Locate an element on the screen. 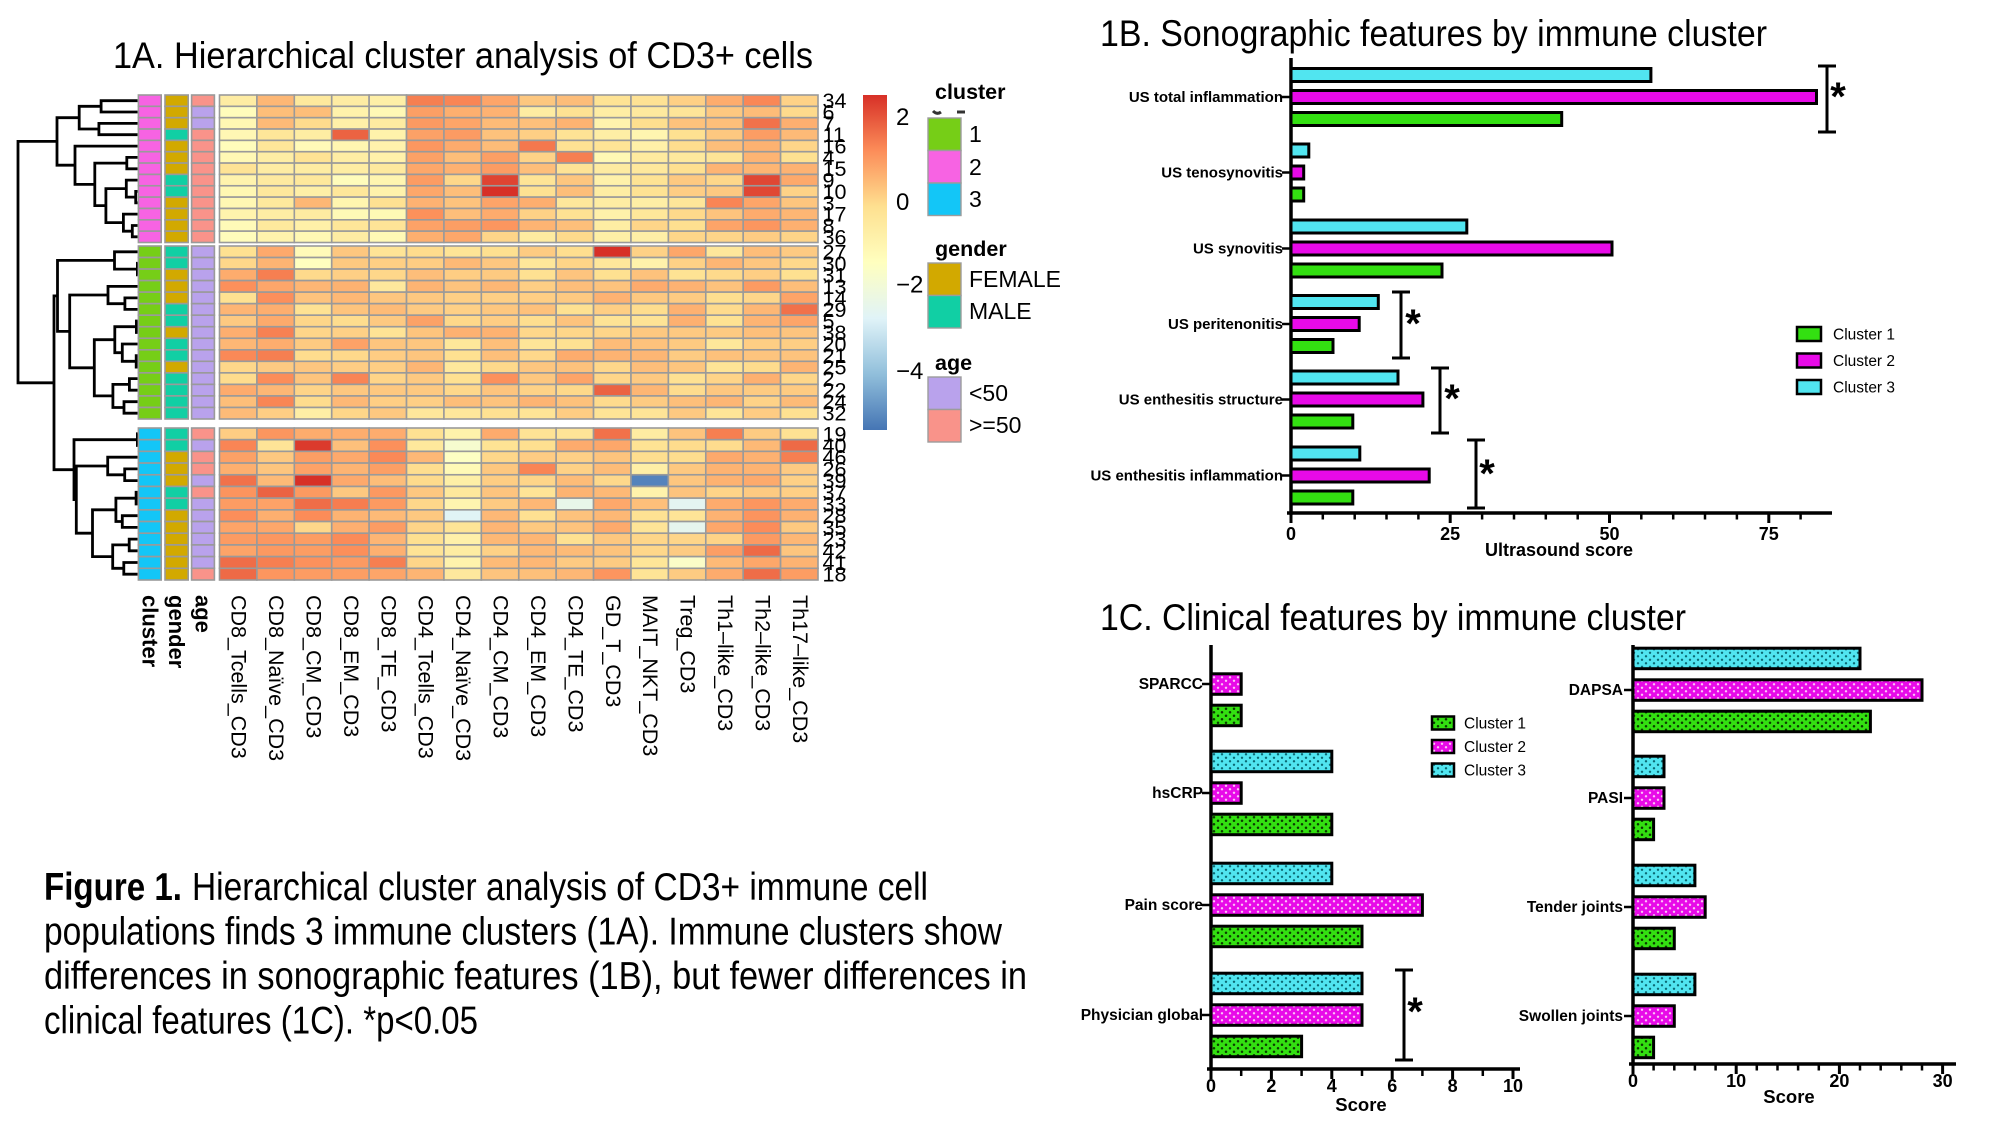 This screenshot has width=2000, height=1125. svg-text: 46 is located at coordinates (835, 458).